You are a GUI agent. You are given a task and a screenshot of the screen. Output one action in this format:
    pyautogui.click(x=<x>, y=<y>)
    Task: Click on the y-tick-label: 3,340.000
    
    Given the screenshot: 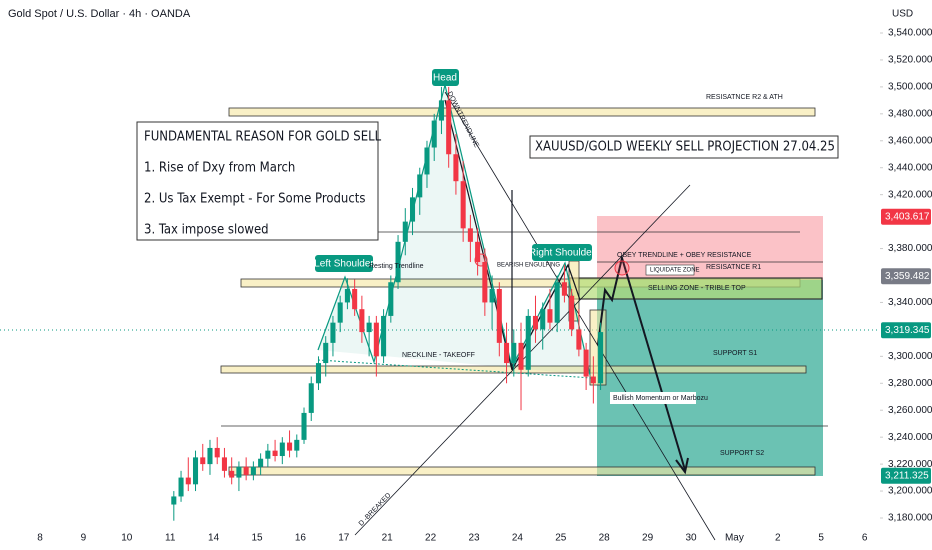 What is the action you would take?
    pyautogui.click(x=910, y=302)
    